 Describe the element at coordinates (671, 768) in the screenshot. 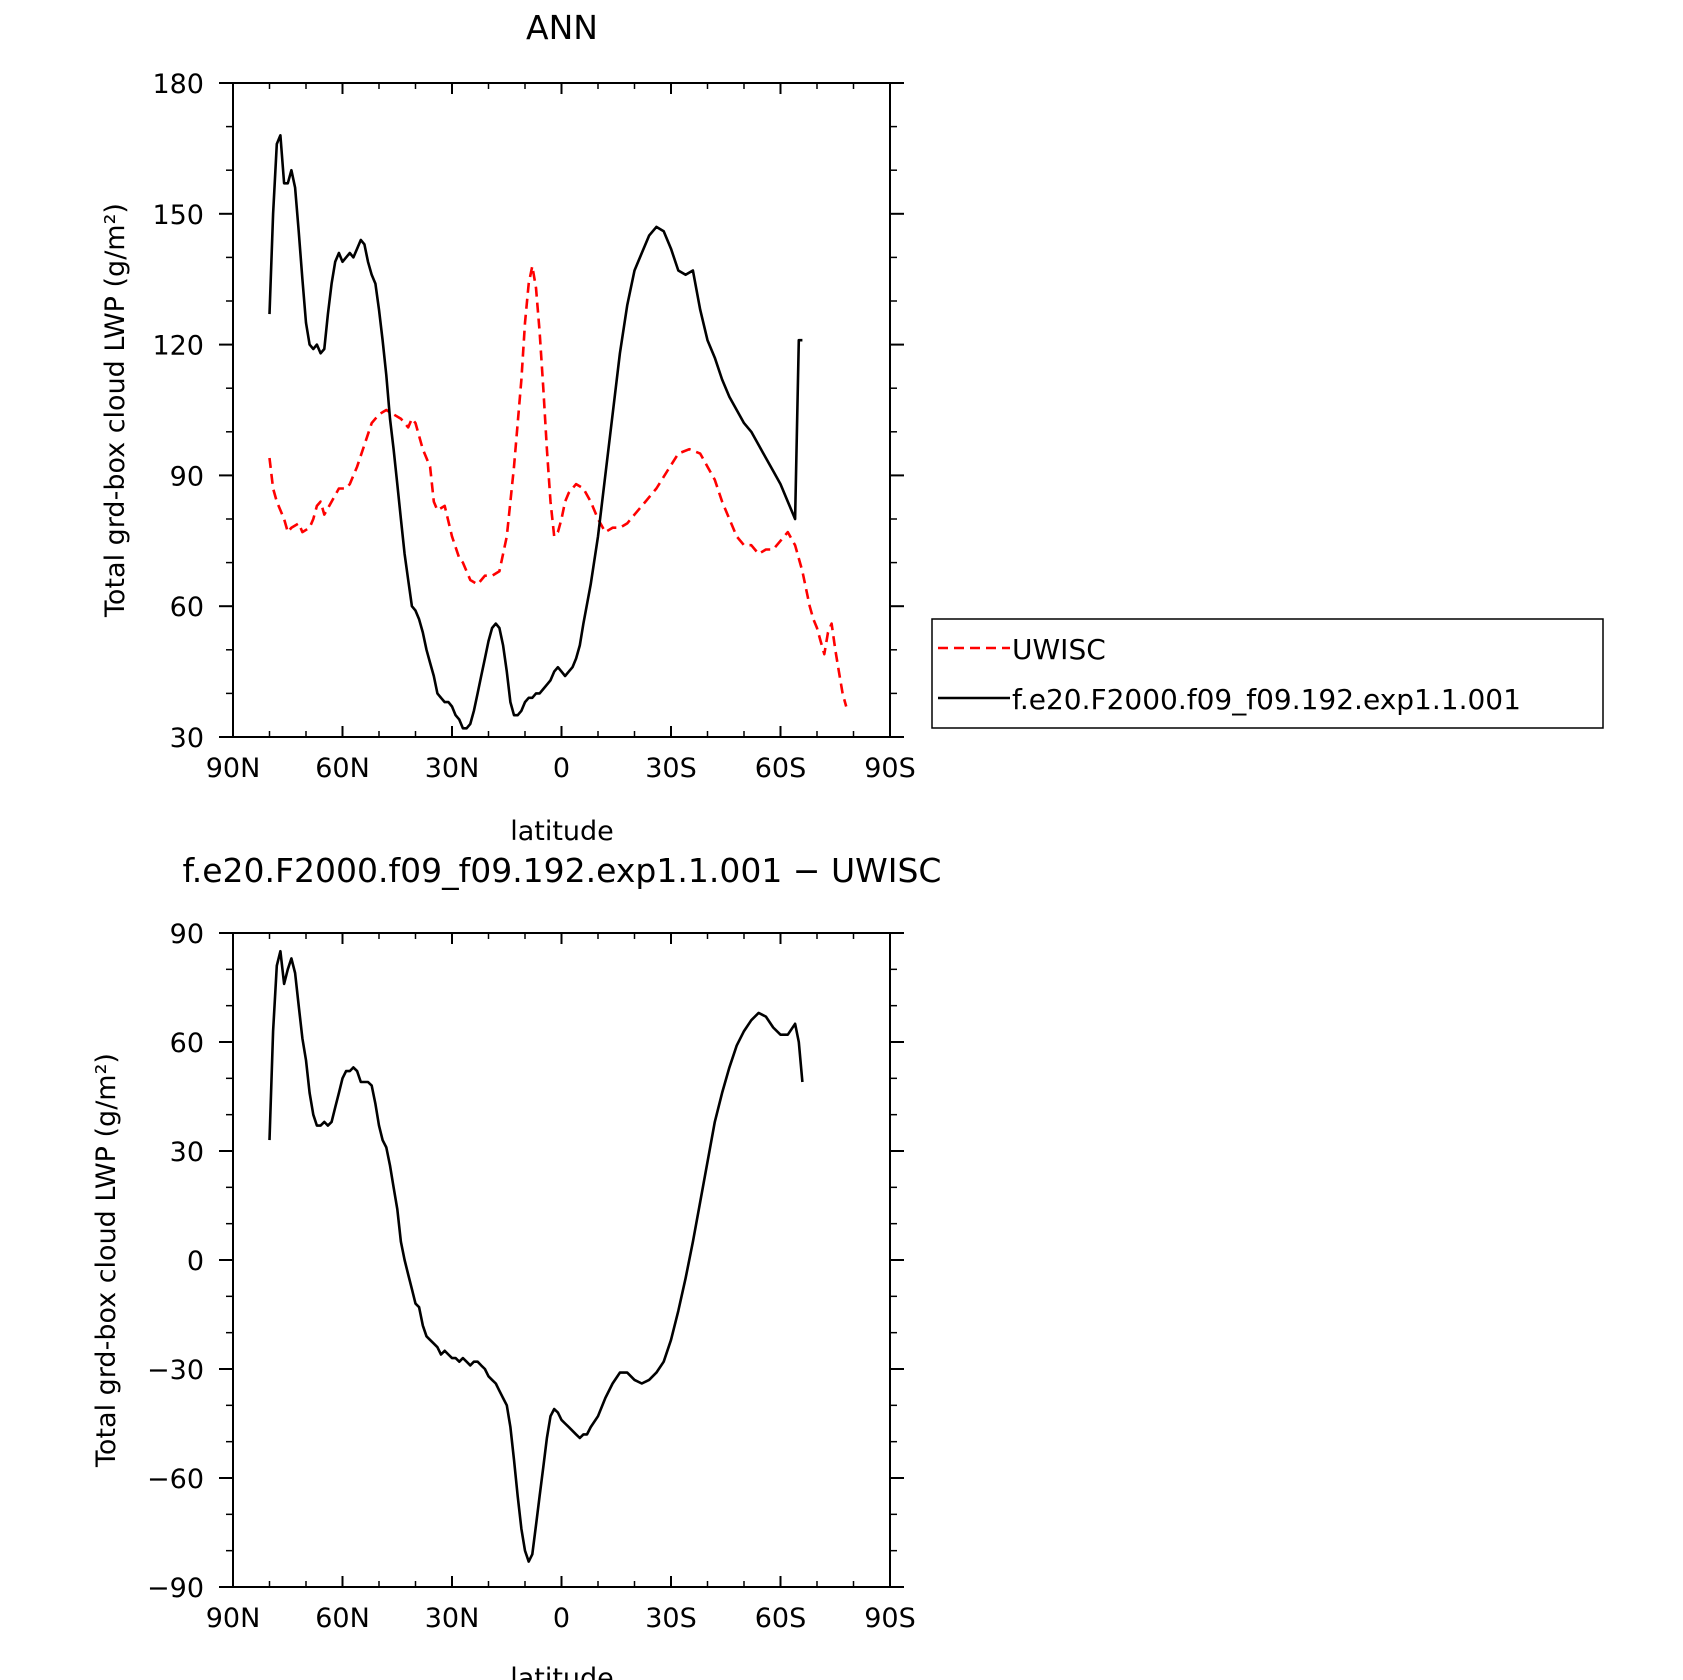

I see `top-x-tick-label: 30S` at that location.